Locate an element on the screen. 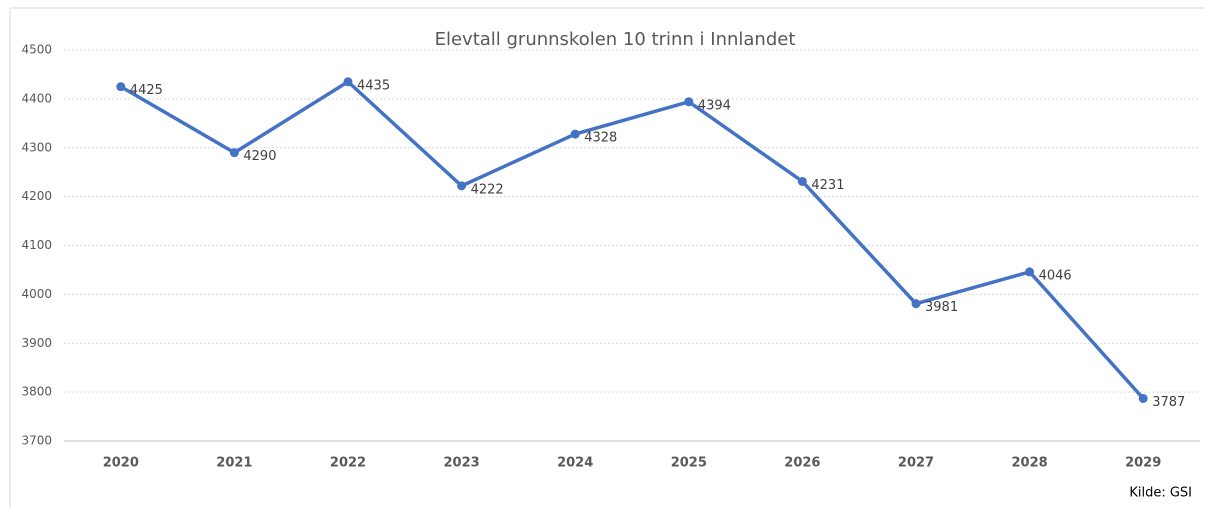 The height and width of the screenshot is (508, 1205). data-label: 4394 is located at coordinates (714, 105).